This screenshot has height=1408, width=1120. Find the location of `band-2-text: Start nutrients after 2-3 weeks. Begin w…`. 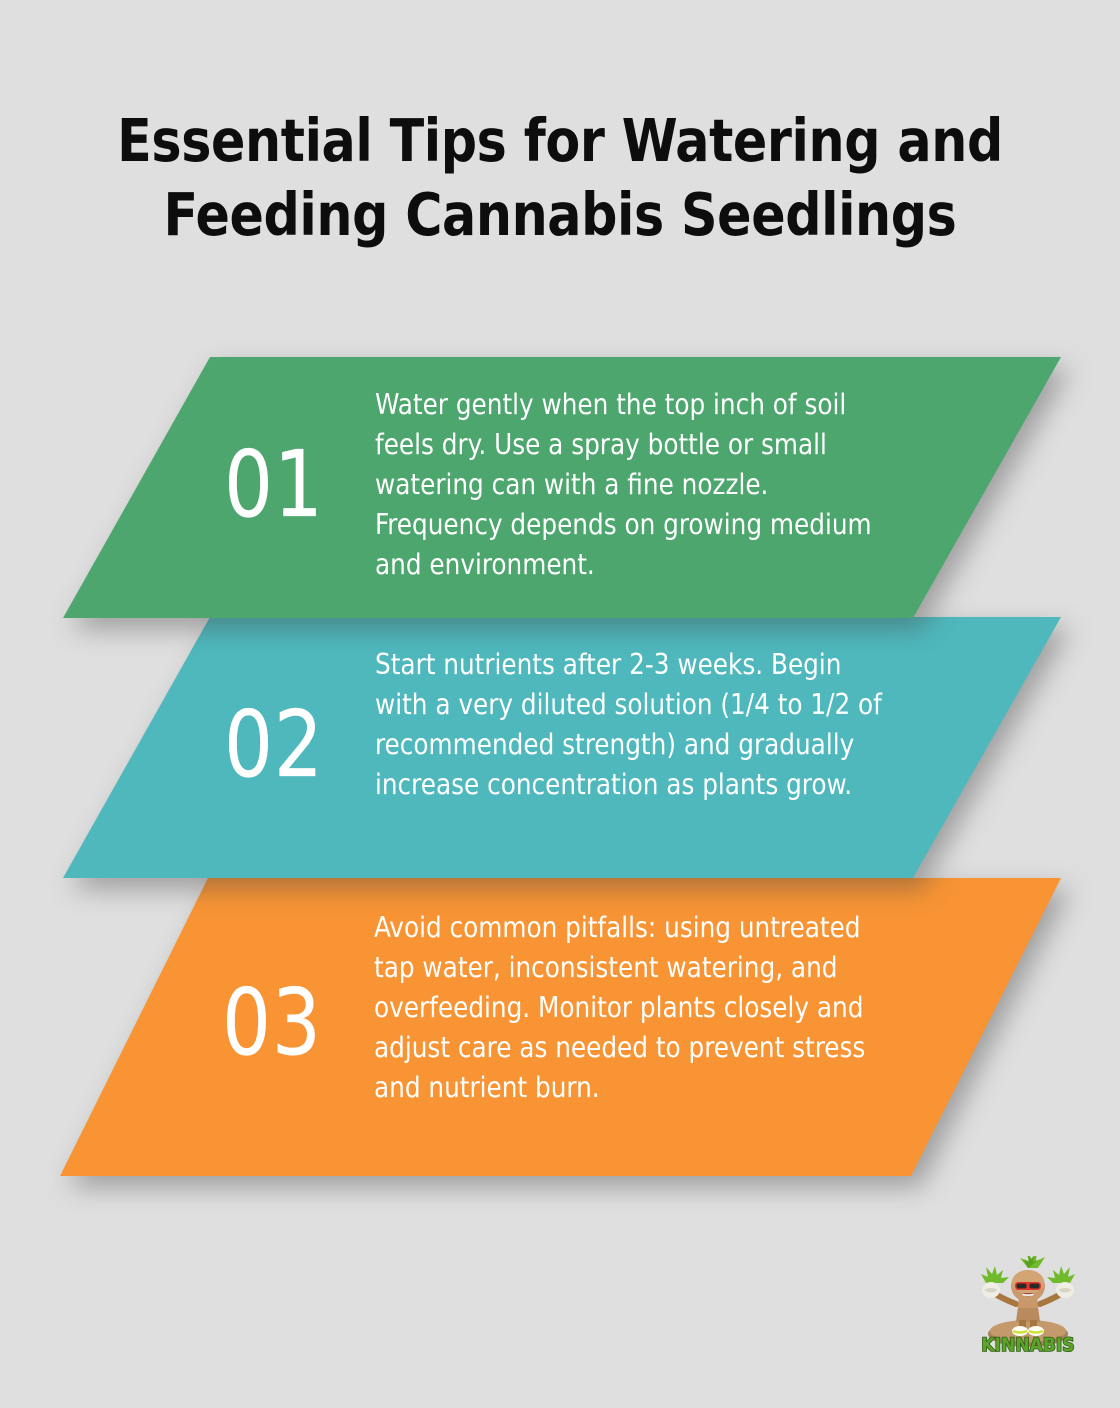

band-2-text: Start nutrients after 2-3 weeks. Begin w… is located at coordinates (628, 724).